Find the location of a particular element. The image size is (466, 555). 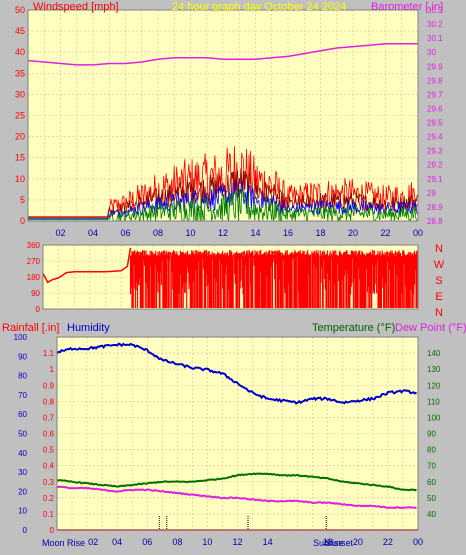

wind-direction-series is located at coordinates (230, 277).